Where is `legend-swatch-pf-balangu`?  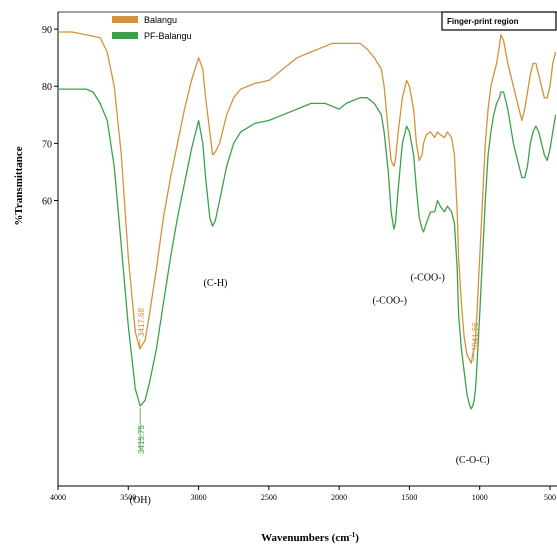
legend-swatch-pf-balangu is located at coordinates (125, 35).